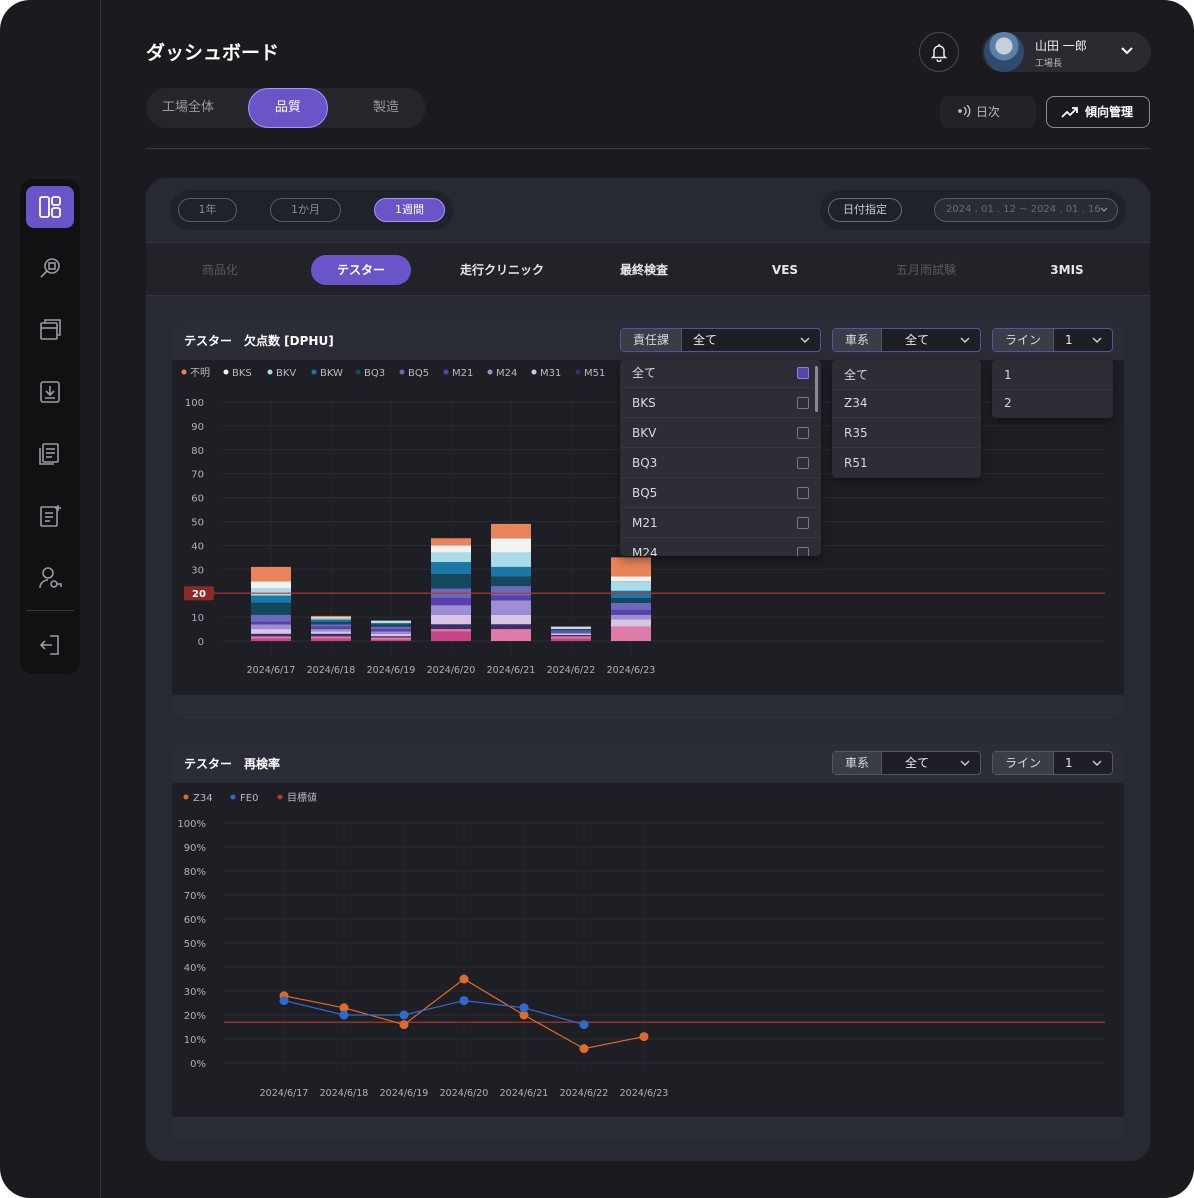 This screenshot has width=1194, height=1198. Describe the element at coordinates (1026, 210) in the screenshot. I see `date-range-select: 2024 . 01 . 12 ~ 2024 . 01 . 16` at that location.